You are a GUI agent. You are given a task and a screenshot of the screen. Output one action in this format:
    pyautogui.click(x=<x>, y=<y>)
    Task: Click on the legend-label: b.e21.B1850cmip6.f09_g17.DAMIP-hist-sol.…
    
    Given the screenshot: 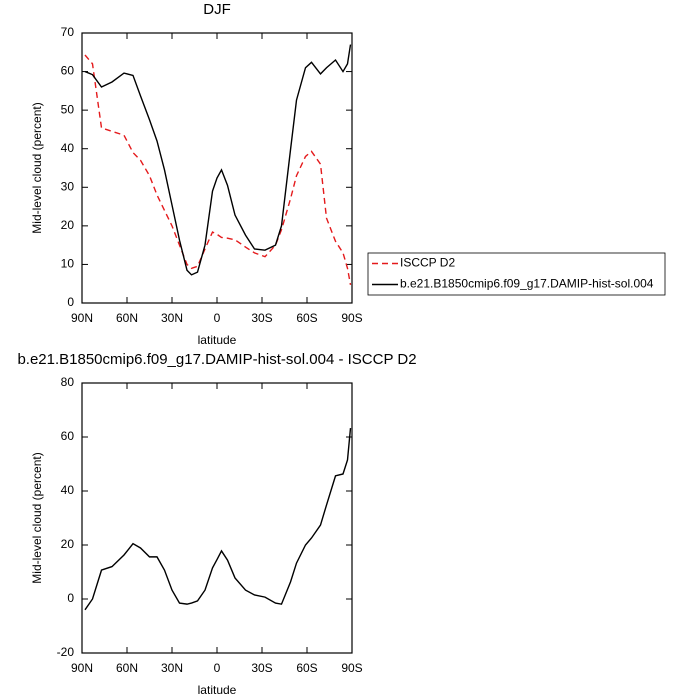 What is the action you would take?
    pyautogui.click(x=527, y=284)
    